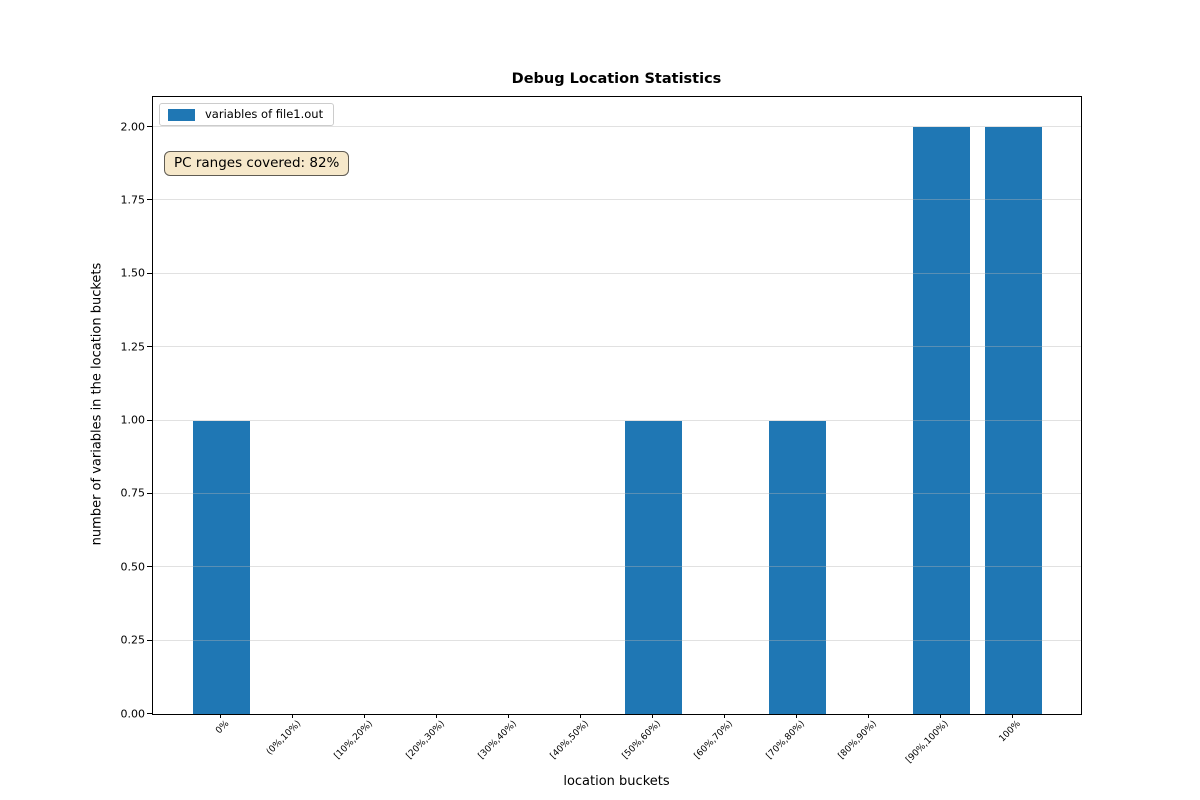 The height and width of the screenshot is (800, 1200). I want to click on x-tick-label: [30%,40%), so click(498, 740).